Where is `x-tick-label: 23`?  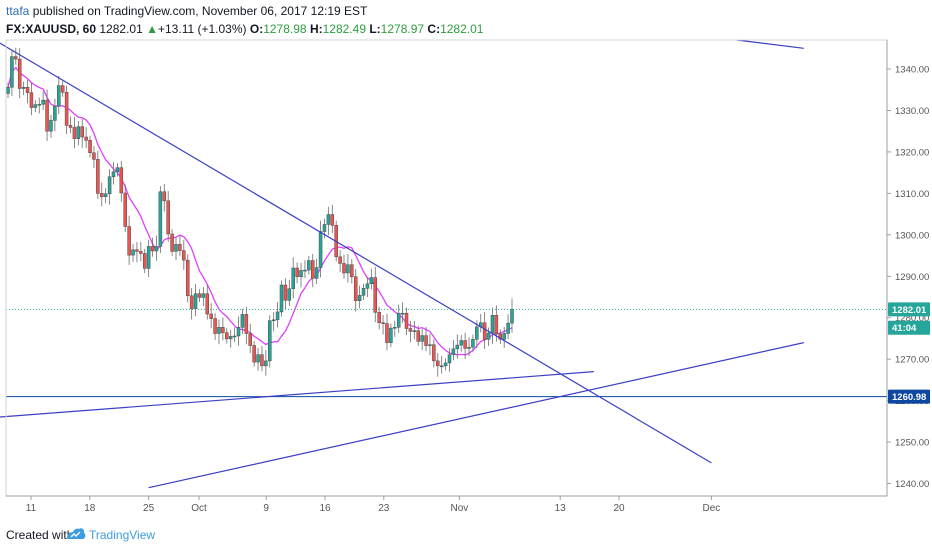 x-tick-label: 23 is located at coordinates (384, 508).